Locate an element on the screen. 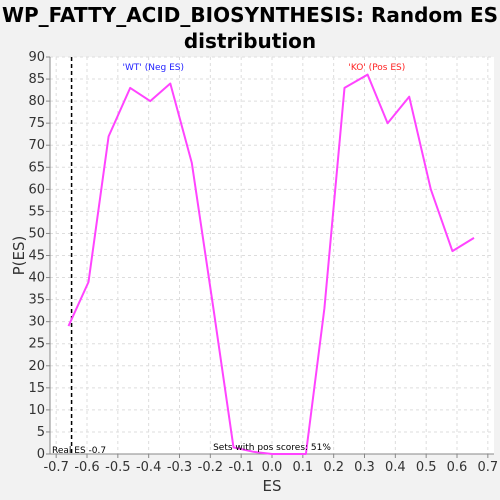 This screenshot has height=500, width=500. pos-es-label: 'KO' (Pos ES) is located at coordinates (376, 68).